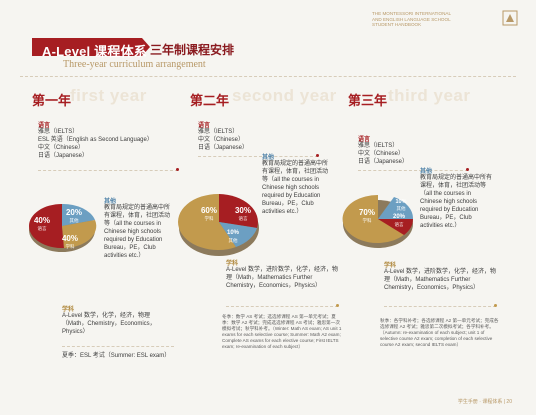 Image resolution: width=536 pixels, height=415 pixels. I want to click on year-2-other-heading: 其他, so click(268, 158).